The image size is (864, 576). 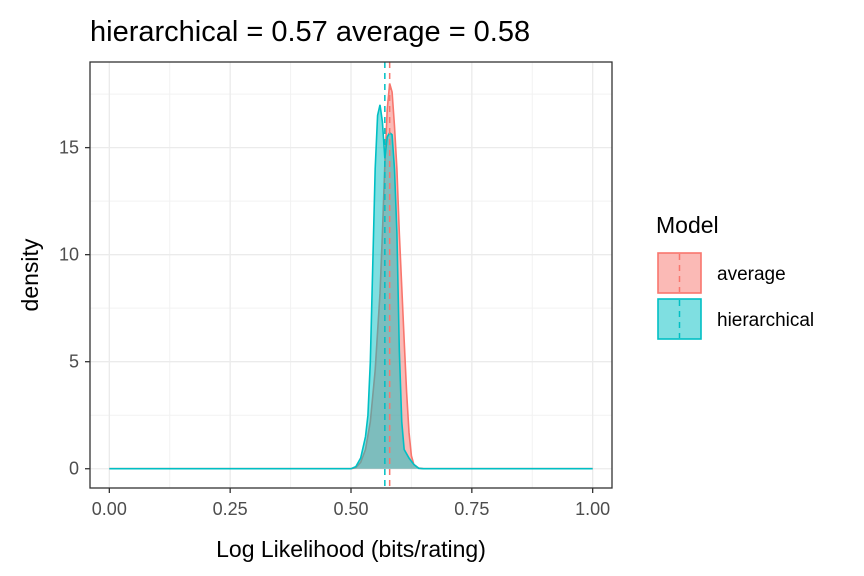 What do you see at coordinates (69, 255) in the screenshot?
I see `y-tick-label: 10` at bounding box center [69, 255].